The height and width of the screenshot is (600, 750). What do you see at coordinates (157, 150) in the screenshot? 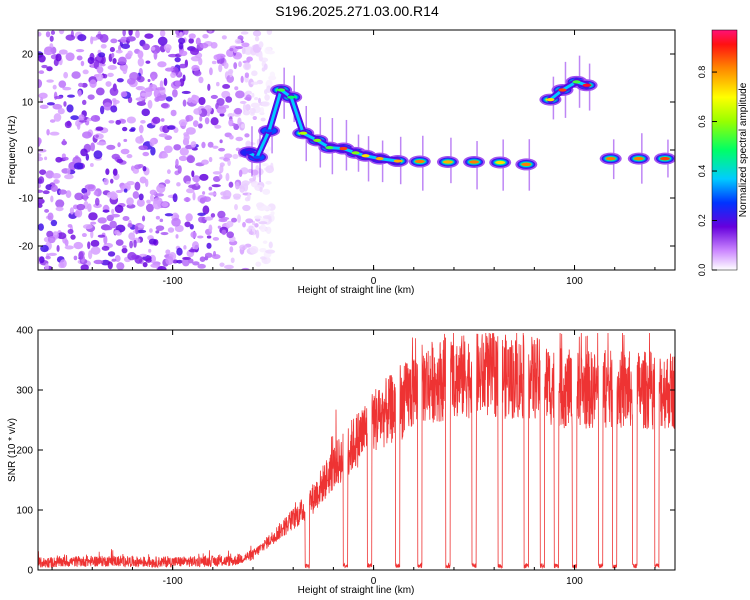
I see `noise-field` at bounding box center [157, 150].